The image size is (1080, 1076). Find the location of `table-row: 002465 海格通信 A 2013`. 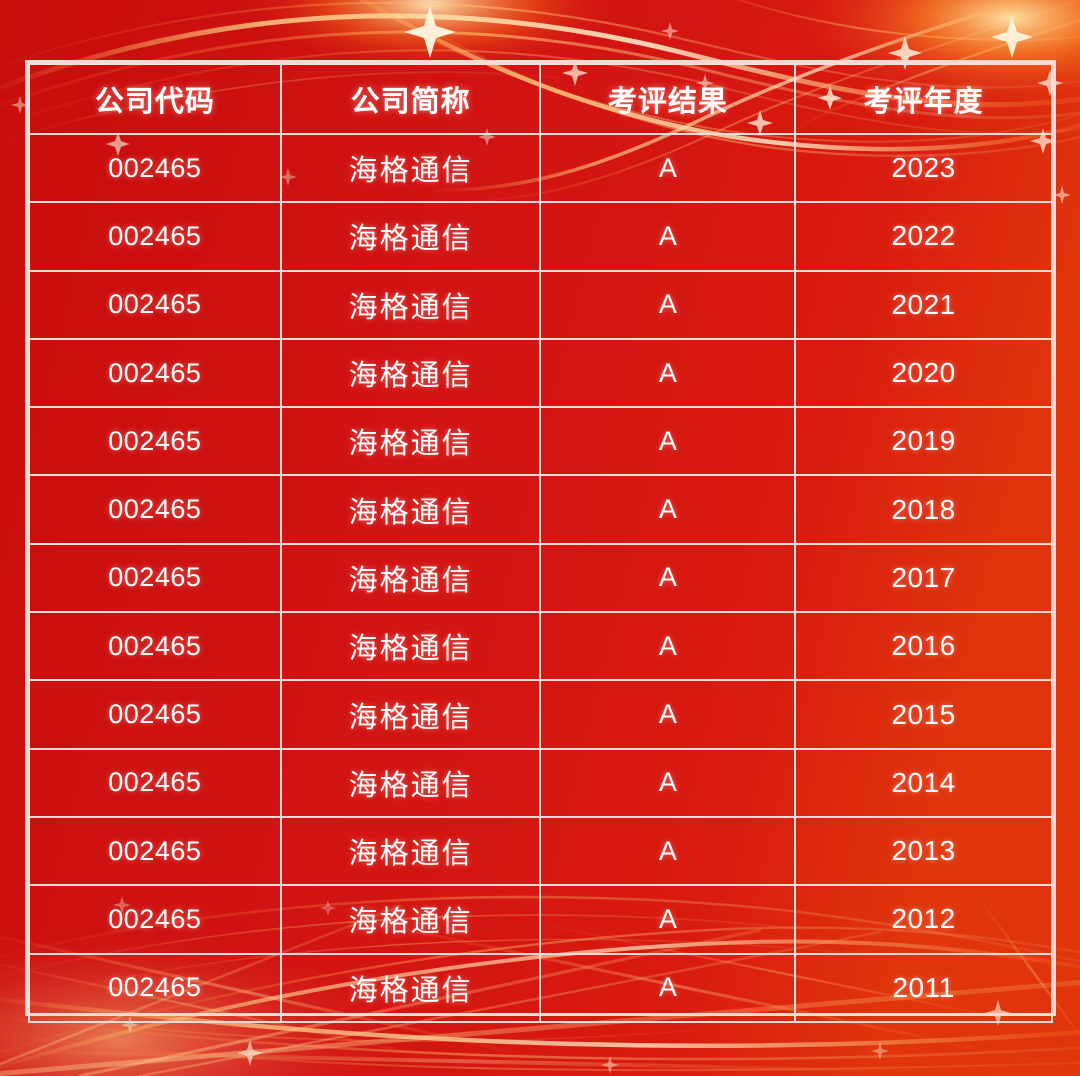

table-row: 002465 海格通信 A 2013 is located at coordinates (540, 851).